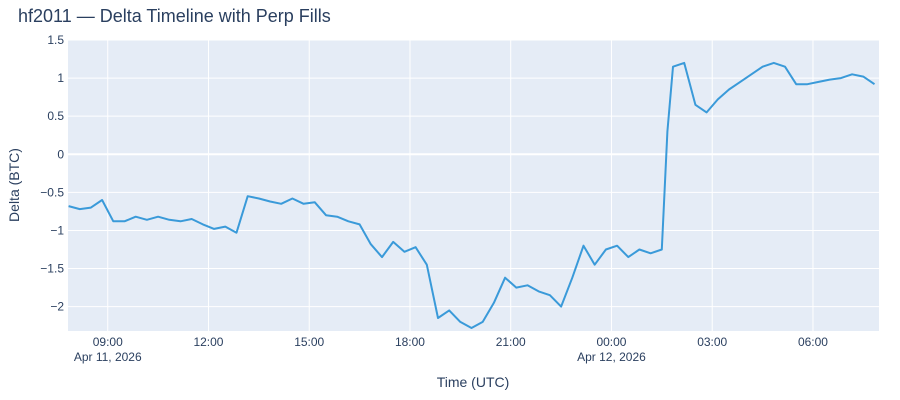 The width and height of the screenshot is (900, 400). What do you see at coordinates (14, 185) in the screenshot?
I see `y-axis-label: Delta (BTC)` at bounding box center [14, 185].